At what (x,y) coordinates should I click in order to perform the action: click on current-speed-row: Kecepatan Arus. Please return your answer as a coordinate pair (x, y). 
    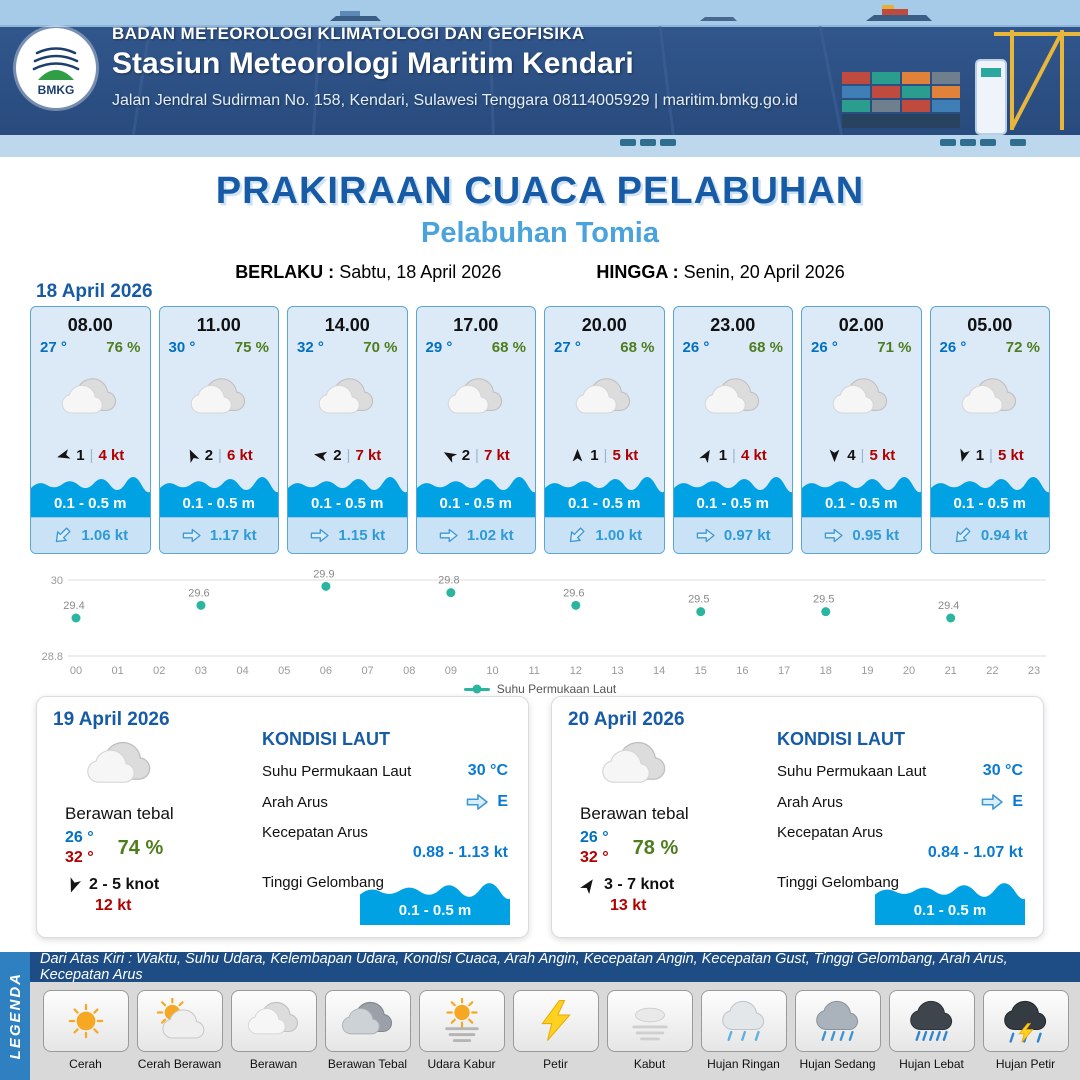
    Looking at the image, I should click on (385, 832).